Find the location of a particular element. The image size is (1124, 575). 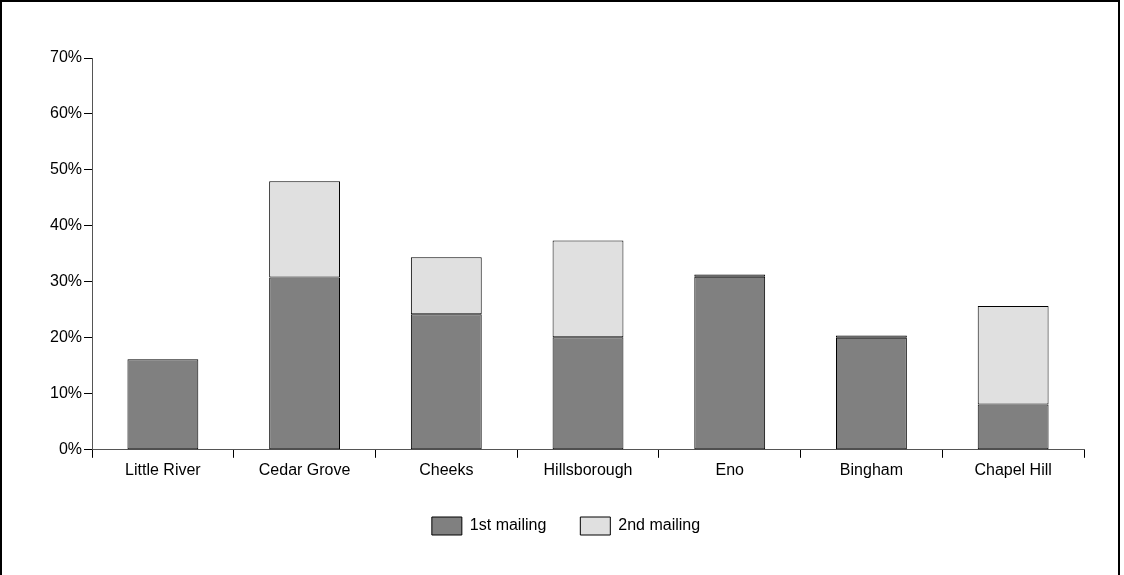

y-tick-label: 0% is located at coordinates (70, 449).